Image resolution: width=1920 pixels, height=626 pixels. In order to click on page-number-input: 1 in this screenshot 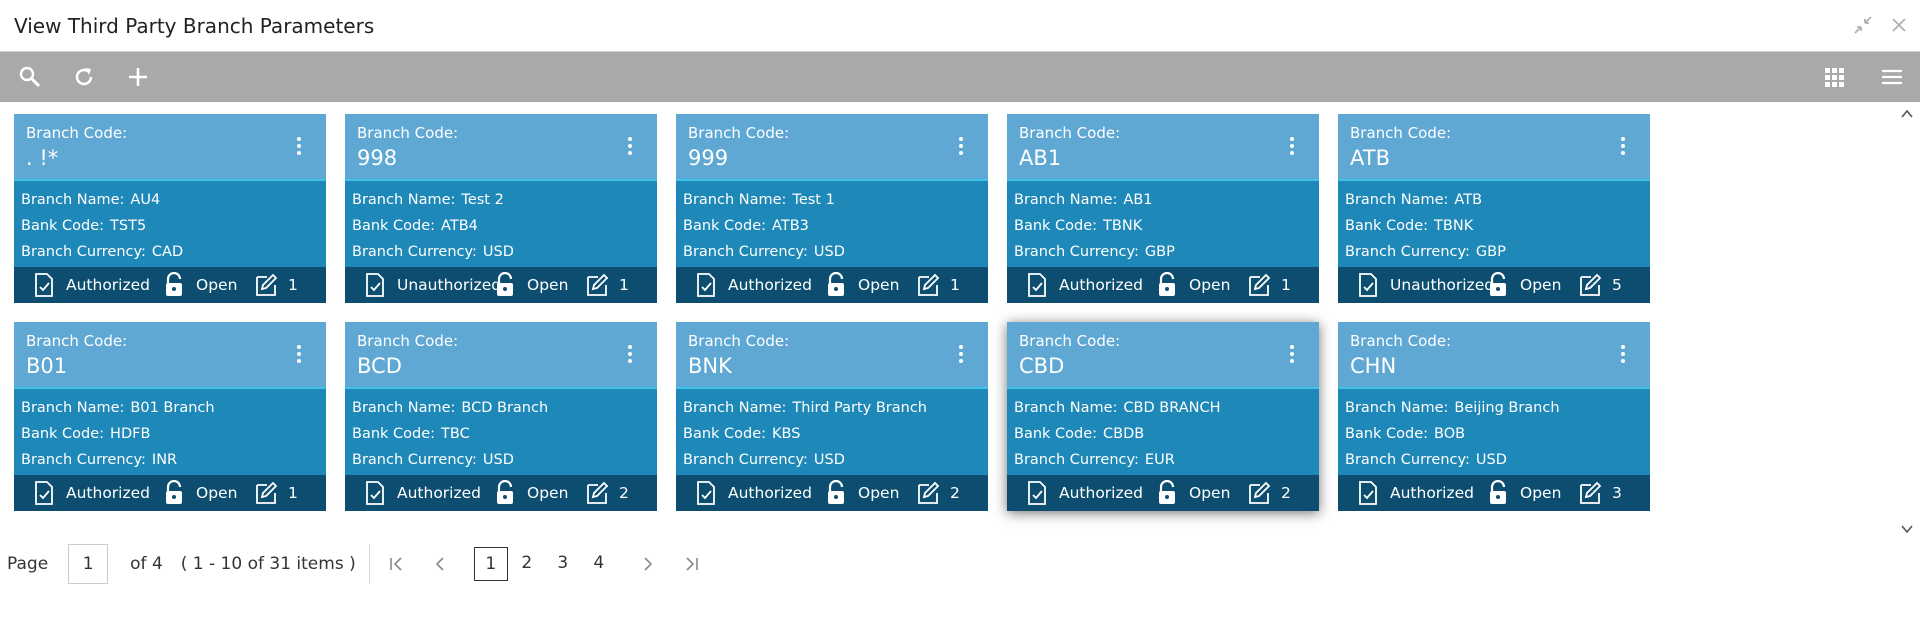, I will do `click(88, 564)`.